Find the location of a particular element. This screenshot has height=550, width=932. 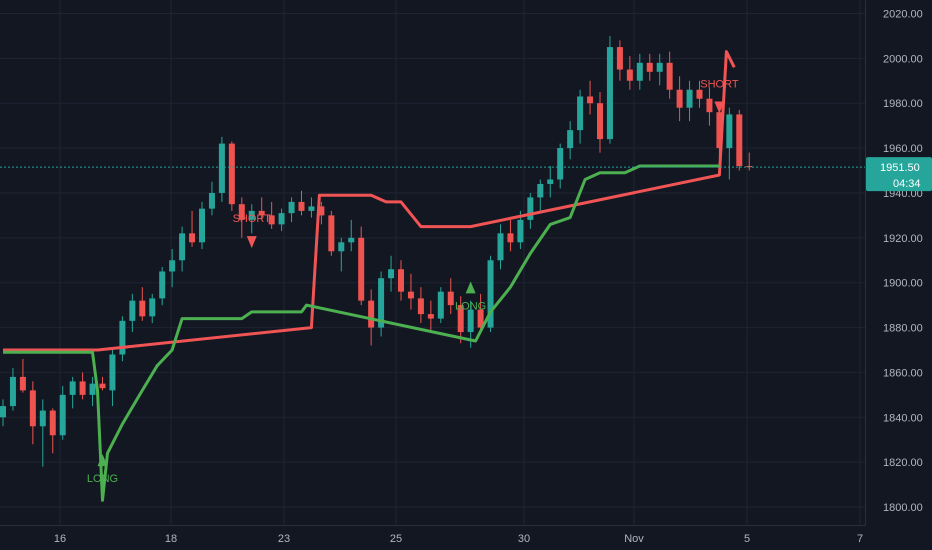

x-tick-label: 30 is located at coordinates (524, 539).